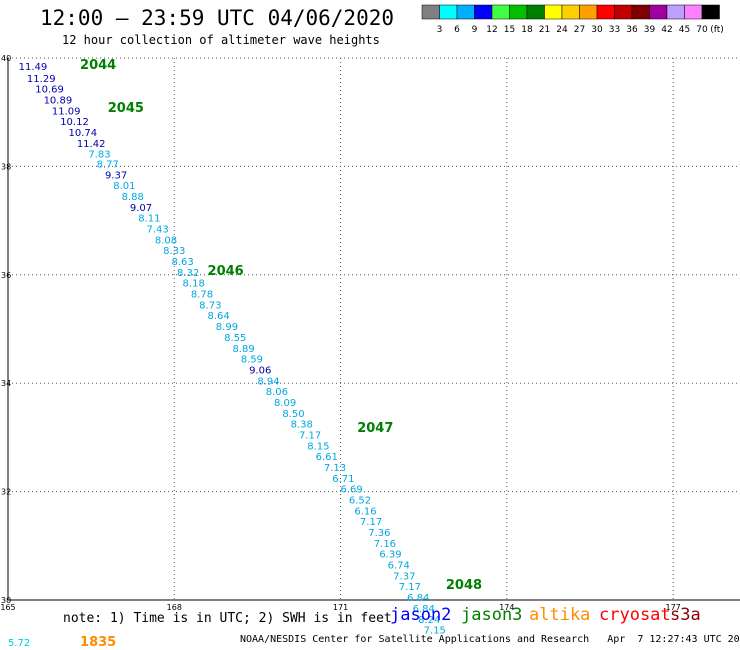  What do you see at coordinates (597, 30) in the screenshot?
I see `scale-label: 30` at bounding box center [597, 30].